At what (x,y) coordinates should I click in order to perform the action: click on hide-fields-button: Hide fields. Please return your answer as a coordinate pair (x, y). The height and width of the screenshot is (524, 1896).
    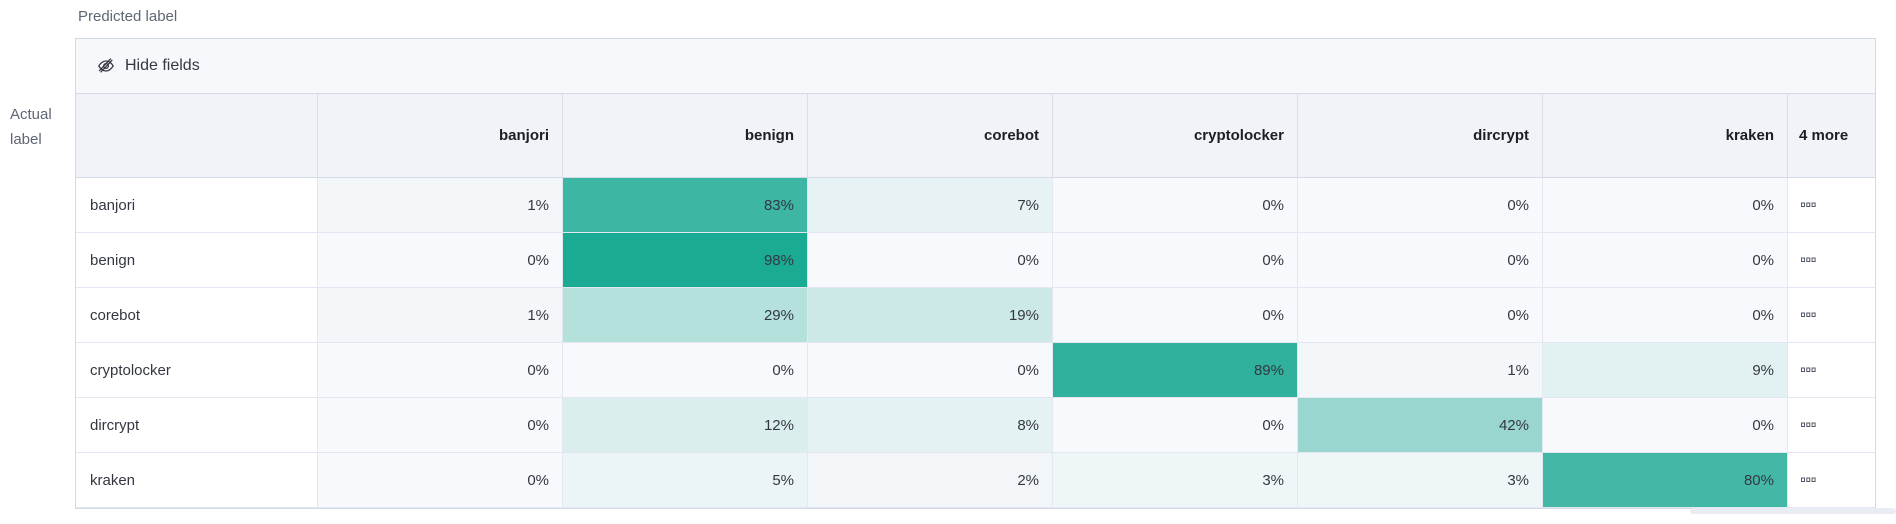
    Looking at the image, I should click on (148, 66).